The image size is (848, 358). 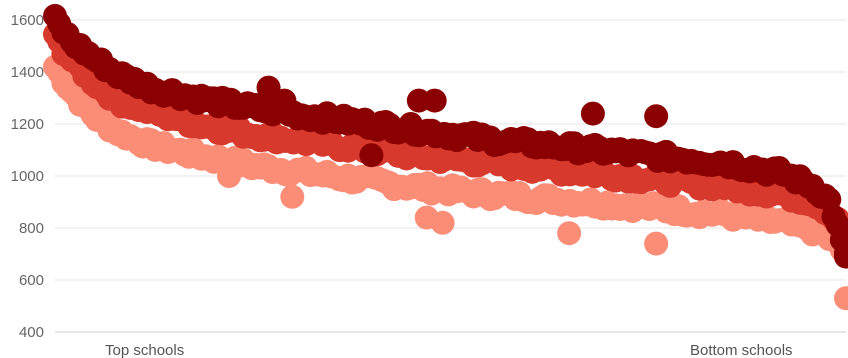 I want to click on y-tick-label: 600, so click(x=31, y=280).